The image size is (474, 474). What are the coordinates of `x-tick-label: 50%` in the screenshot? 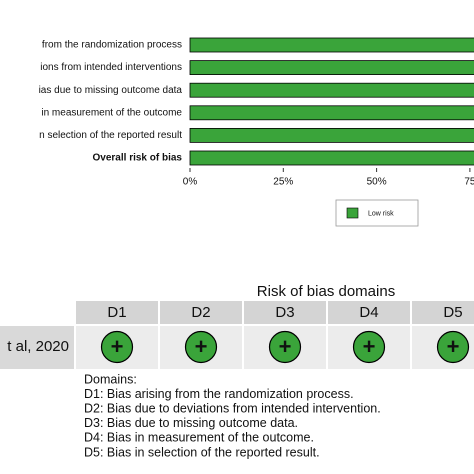 It's located at (377, 182).